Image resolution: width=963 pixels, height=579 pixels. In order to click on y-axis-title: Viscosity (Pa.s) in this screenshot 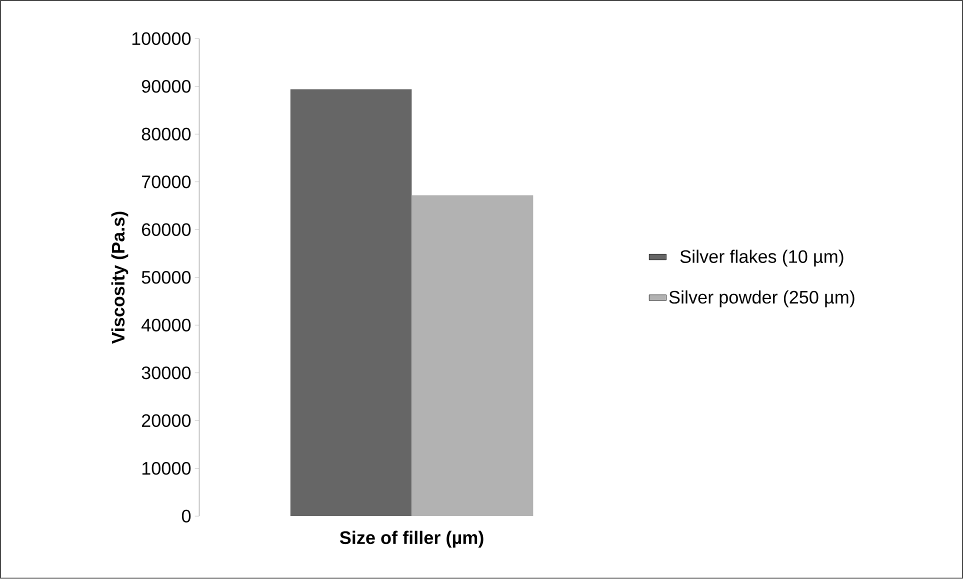, I will do `click(119, 278)`.